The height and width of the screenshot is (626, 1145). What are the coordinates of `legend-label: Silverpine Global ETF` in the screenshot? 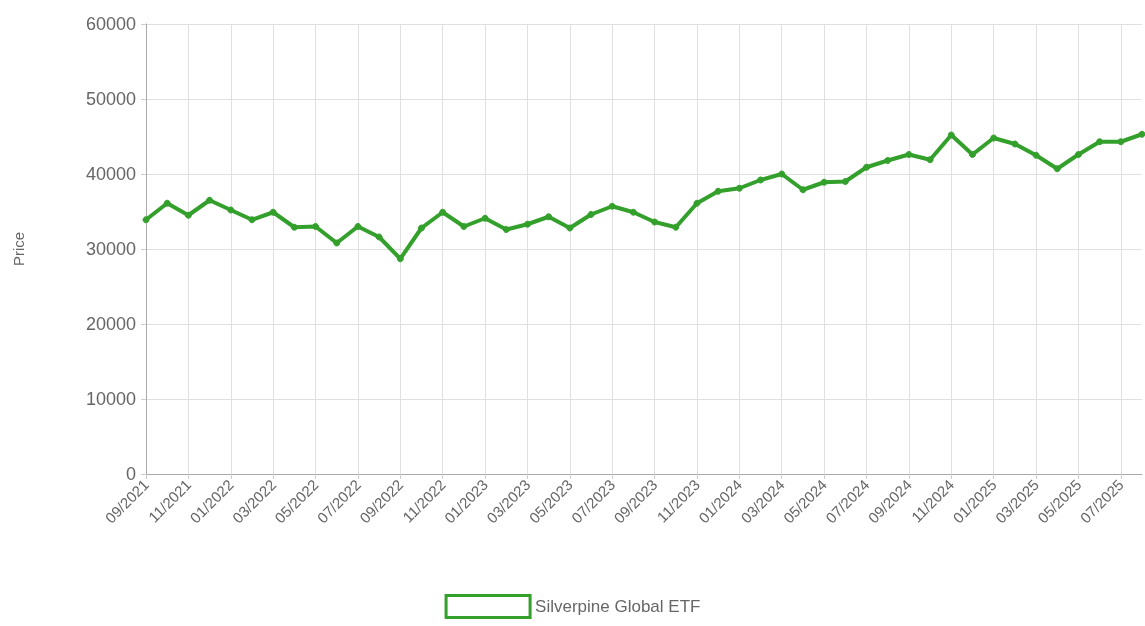 It's located at (618, 606).